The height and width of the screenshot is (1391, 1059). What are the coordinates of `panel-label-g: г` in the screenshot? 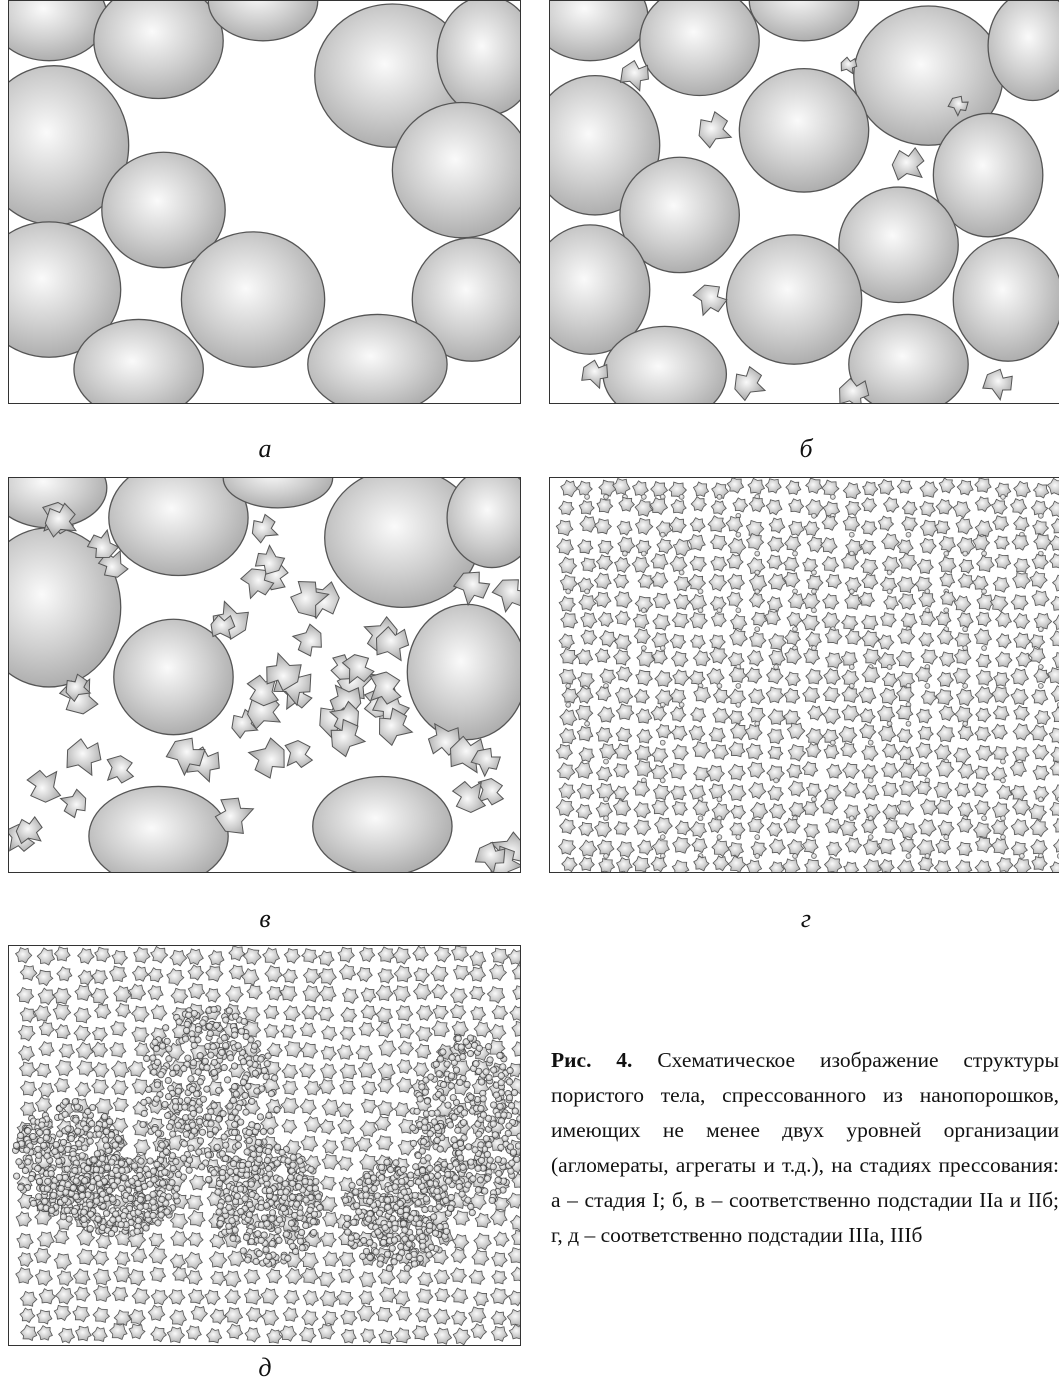 It's located at (806, 918).